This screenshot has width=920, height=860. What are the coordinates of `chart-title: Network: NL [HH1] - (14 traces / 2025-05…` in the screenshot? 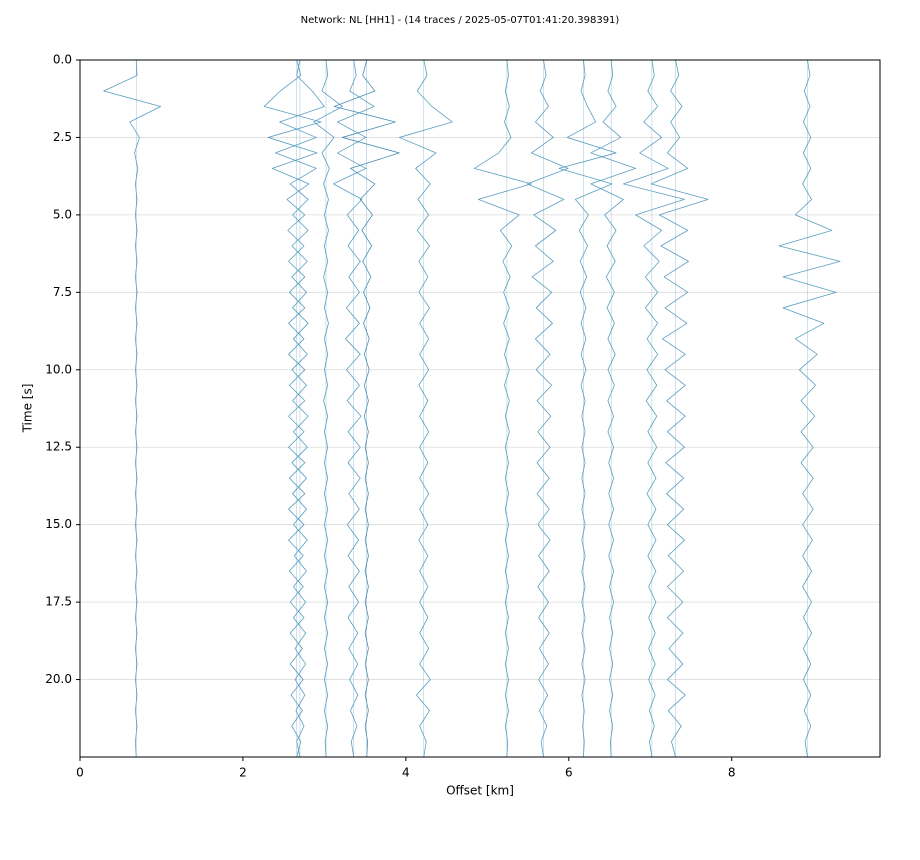 It's located at (460, 20).